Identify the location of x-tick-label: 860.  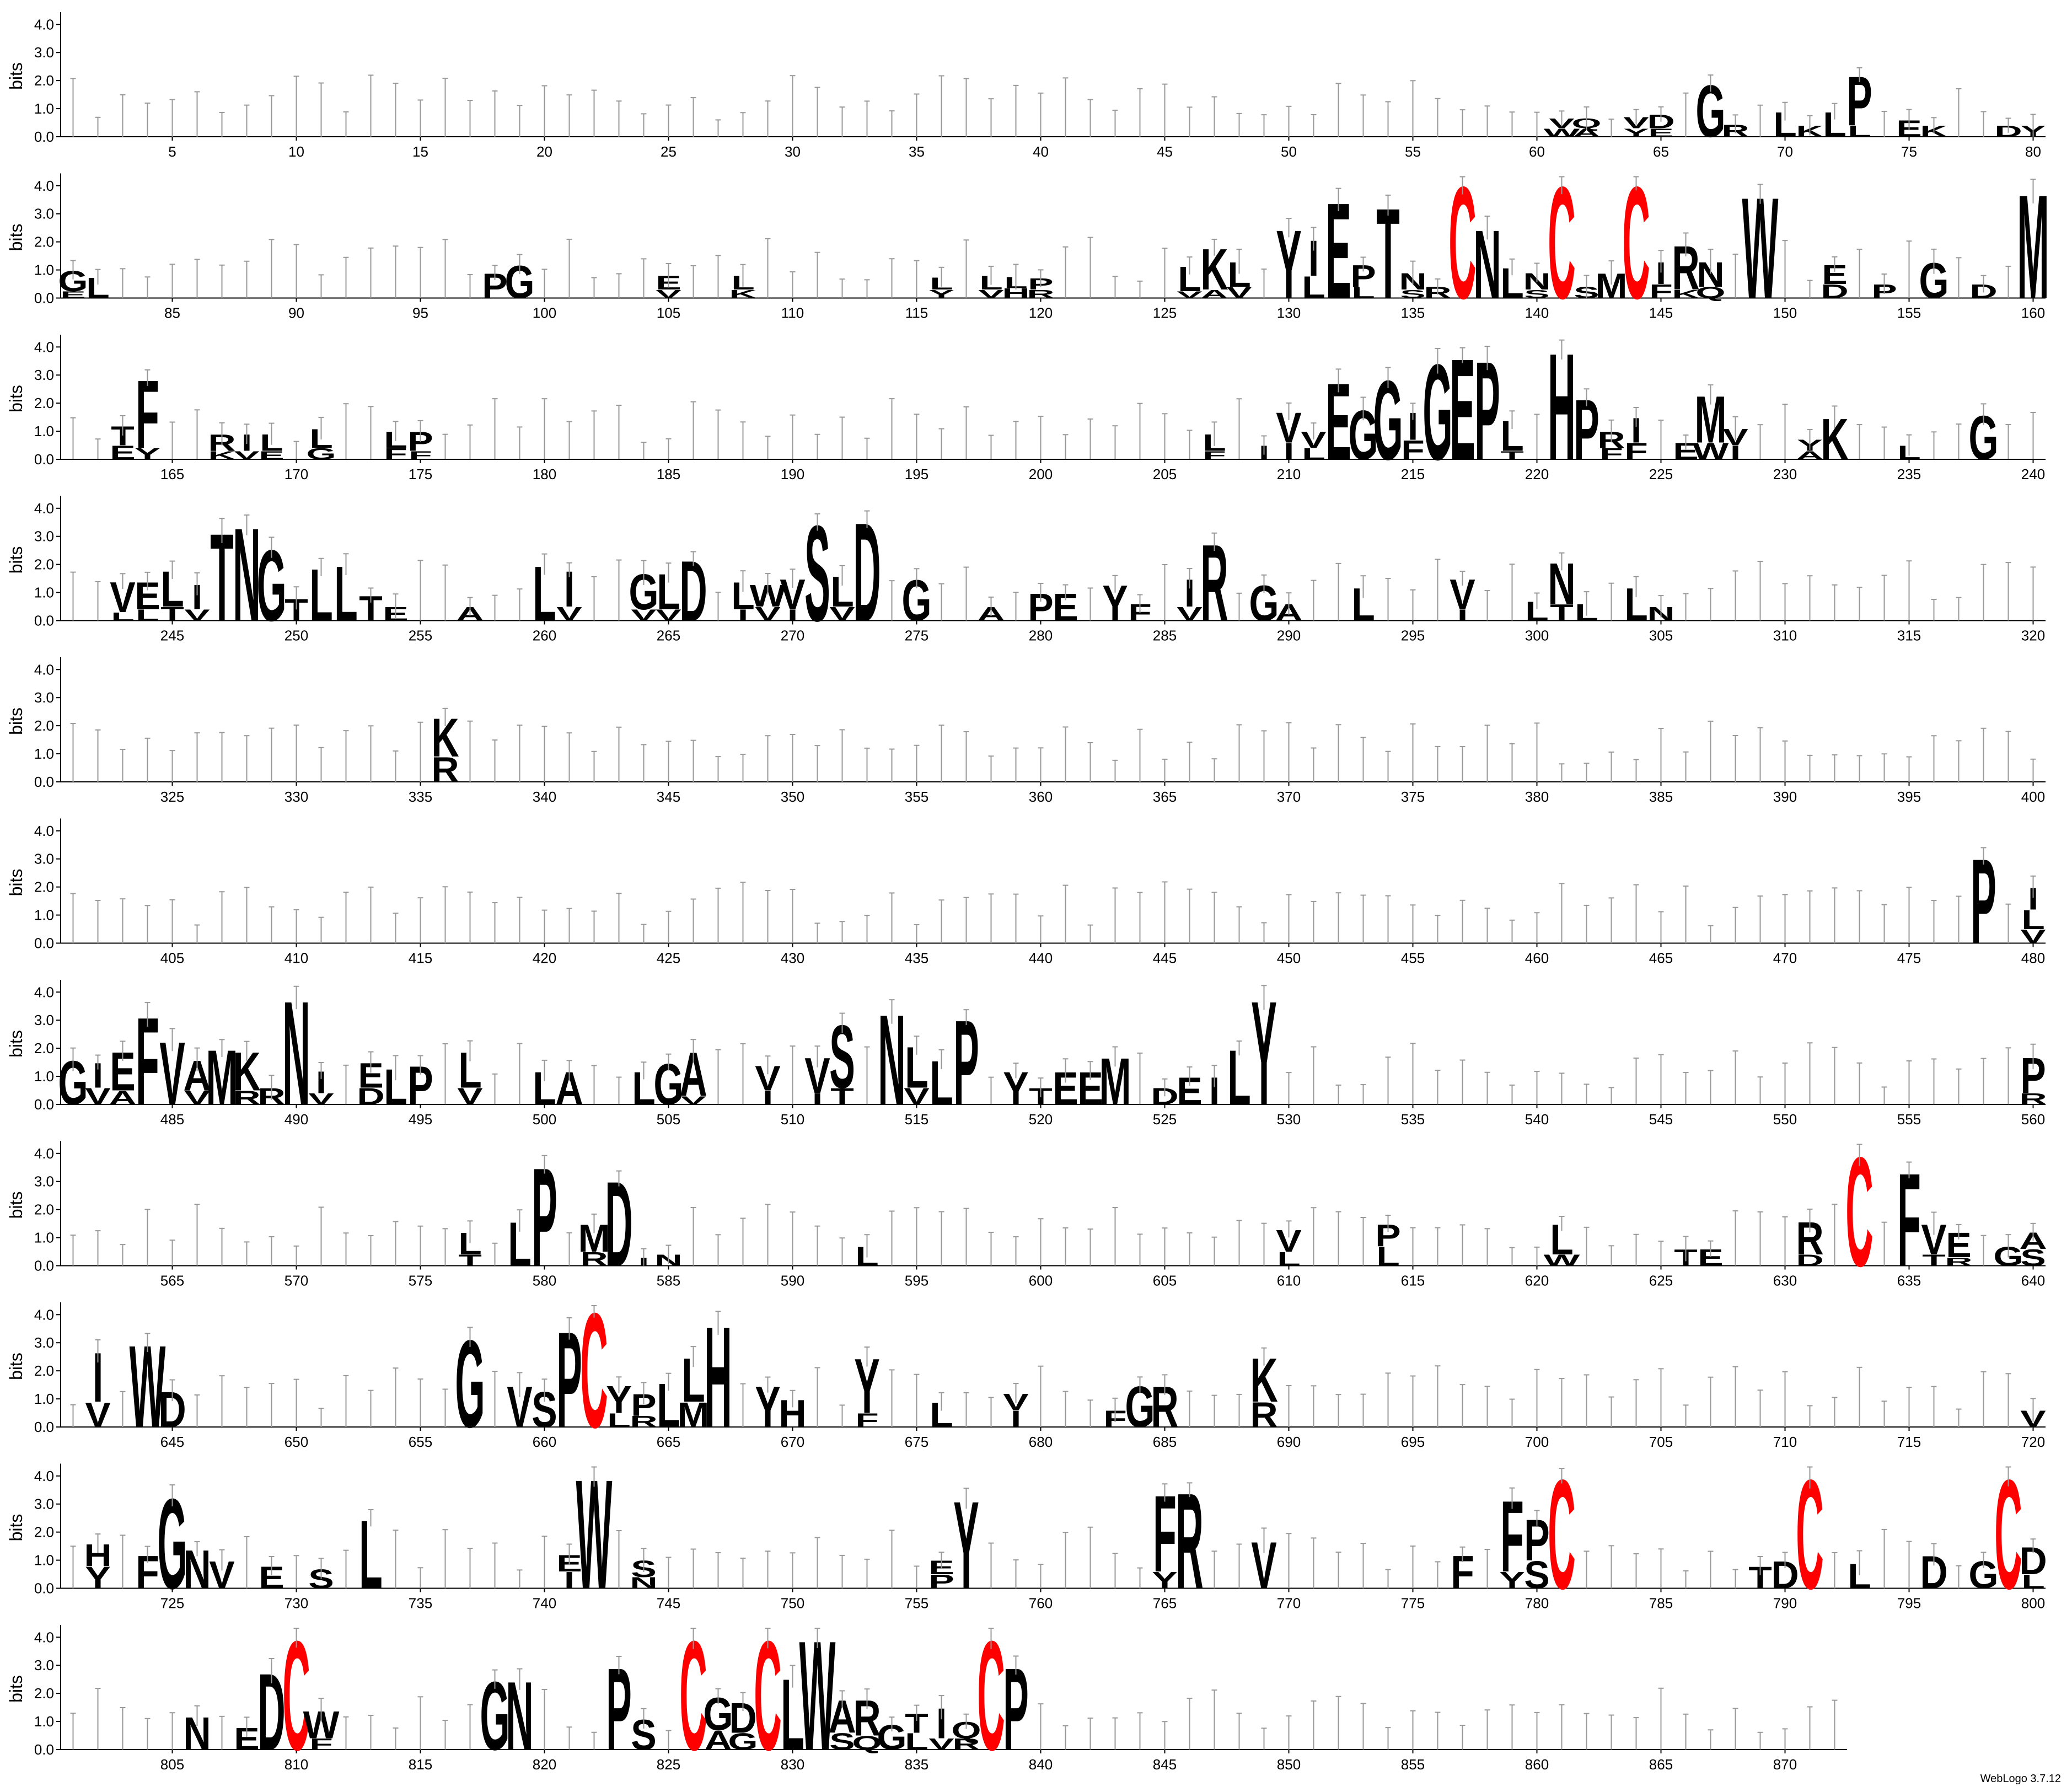
(1537, 1764).